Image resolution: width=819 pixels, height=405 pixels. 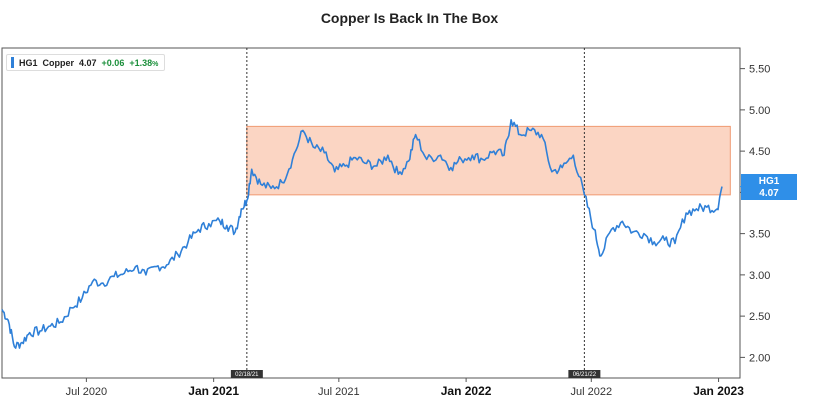 I want to click on last-price-value: 4.07, so click(x=769, y=193).